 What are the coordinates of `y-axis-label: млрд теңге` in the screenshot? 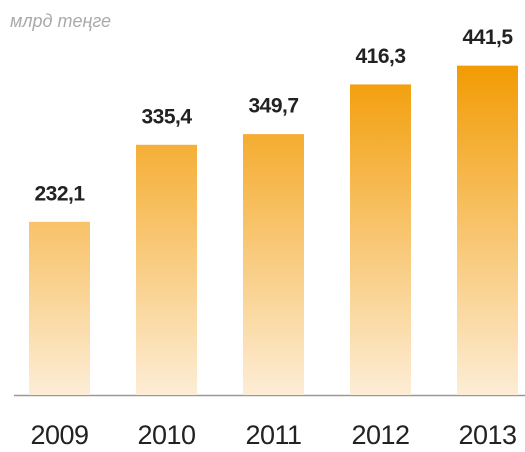 It's located at (60, 21).